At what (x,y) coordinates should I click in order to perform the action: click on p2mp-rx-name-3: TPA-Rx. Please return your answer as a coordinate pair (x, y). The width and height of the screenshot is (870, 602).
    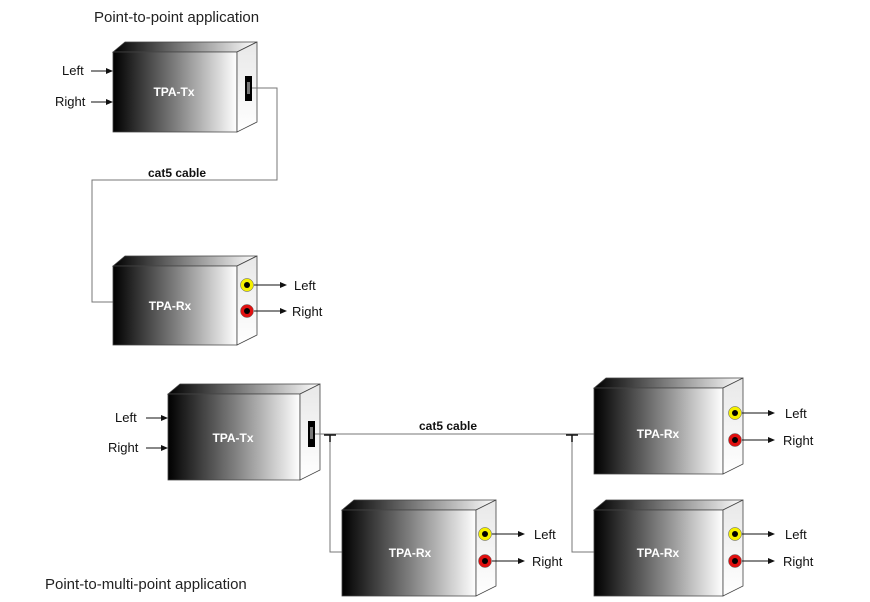
    Looking at the image, I should click on (658, 553).